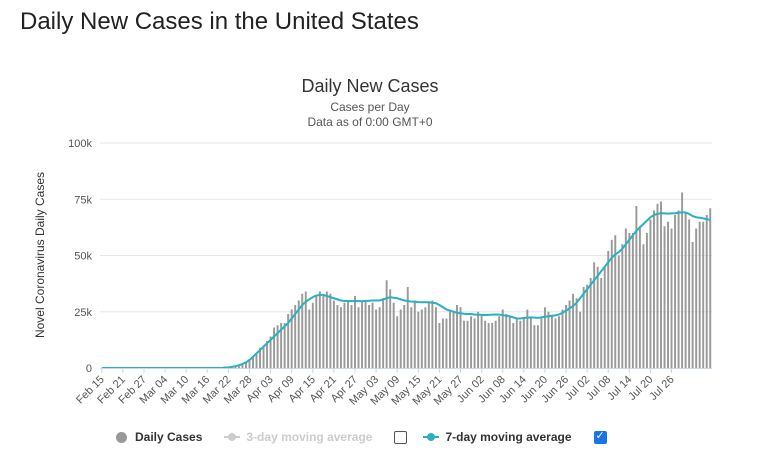 This screenshot has height=458, width=764. I want to click on 3-day-line-marker-icon, so click(232, 437).